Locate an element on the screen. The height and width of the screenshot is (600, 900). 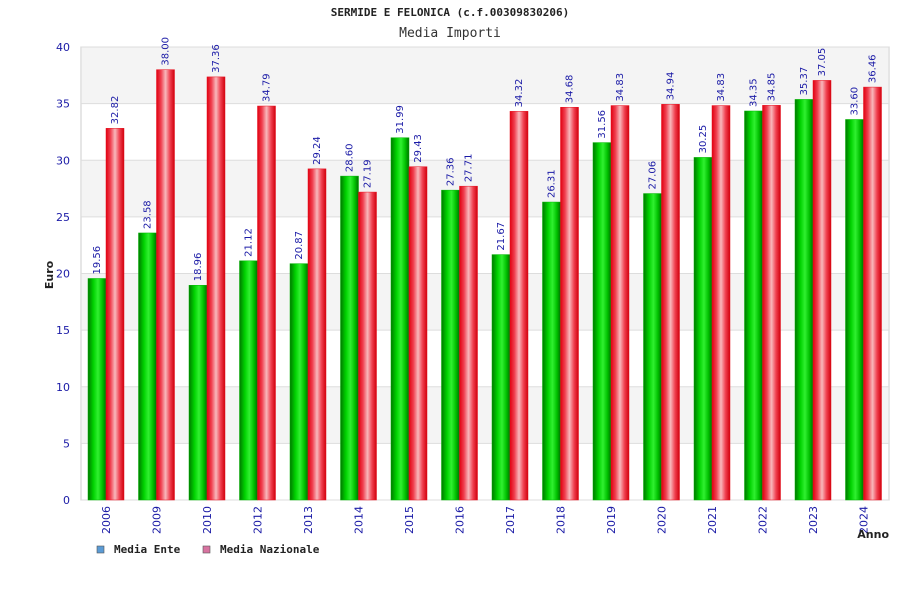
value-label-media-nazionale-2021: 34.83 is located at coordinates (721, 87).